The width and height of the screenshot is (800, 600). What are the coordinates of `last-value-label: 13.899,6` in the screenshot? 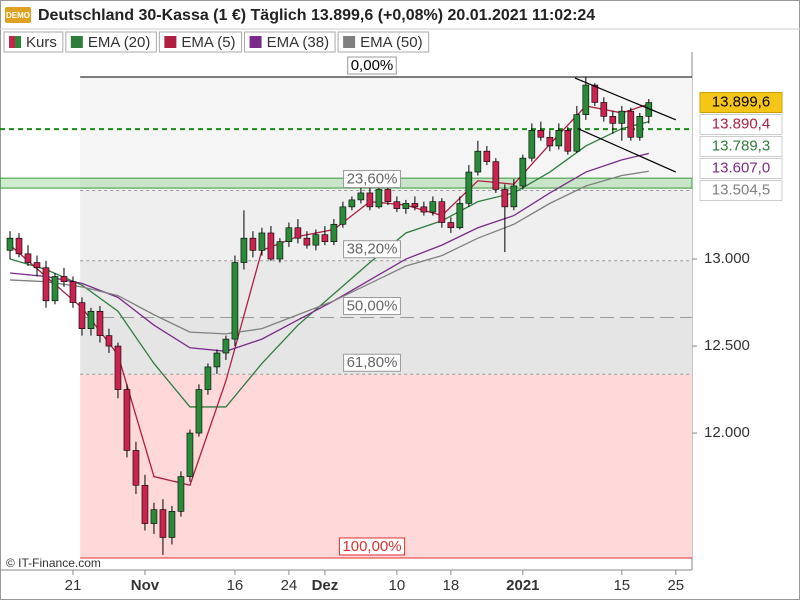 It's located at (741, 101).